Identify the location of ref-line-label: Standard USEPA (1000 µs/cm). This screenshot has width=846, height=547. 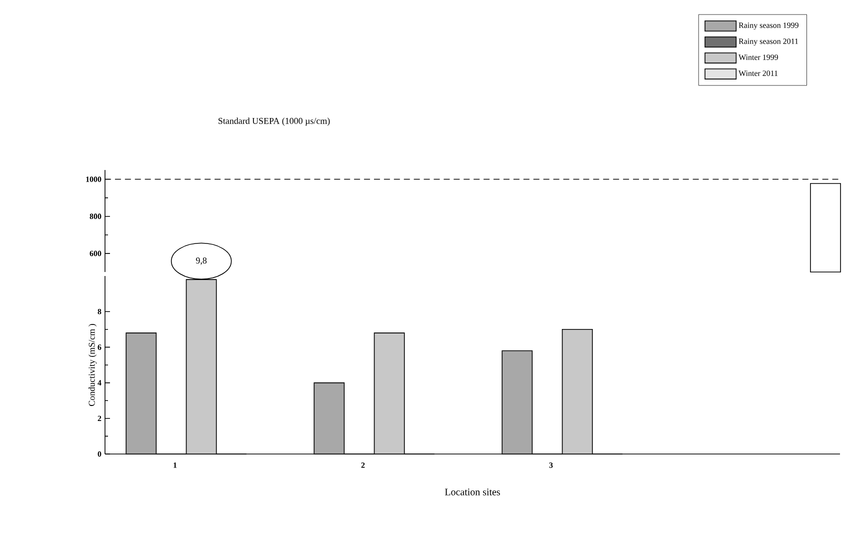
(274, 122).